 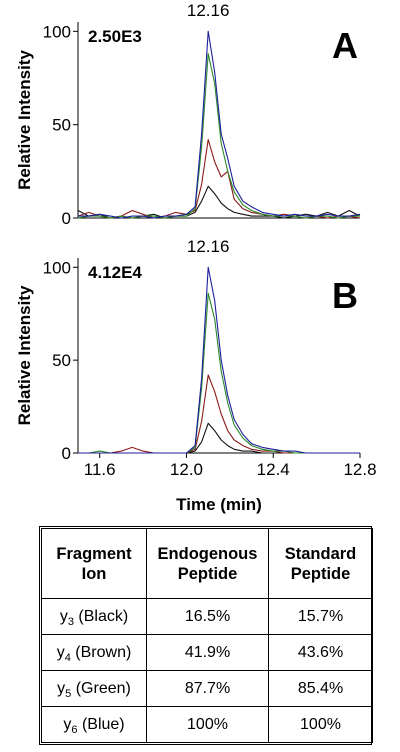 What do you see at coordinates (320, 688) in the screenshot?
I see `standard-value: 85.4%` at bounding box center [320, 688].